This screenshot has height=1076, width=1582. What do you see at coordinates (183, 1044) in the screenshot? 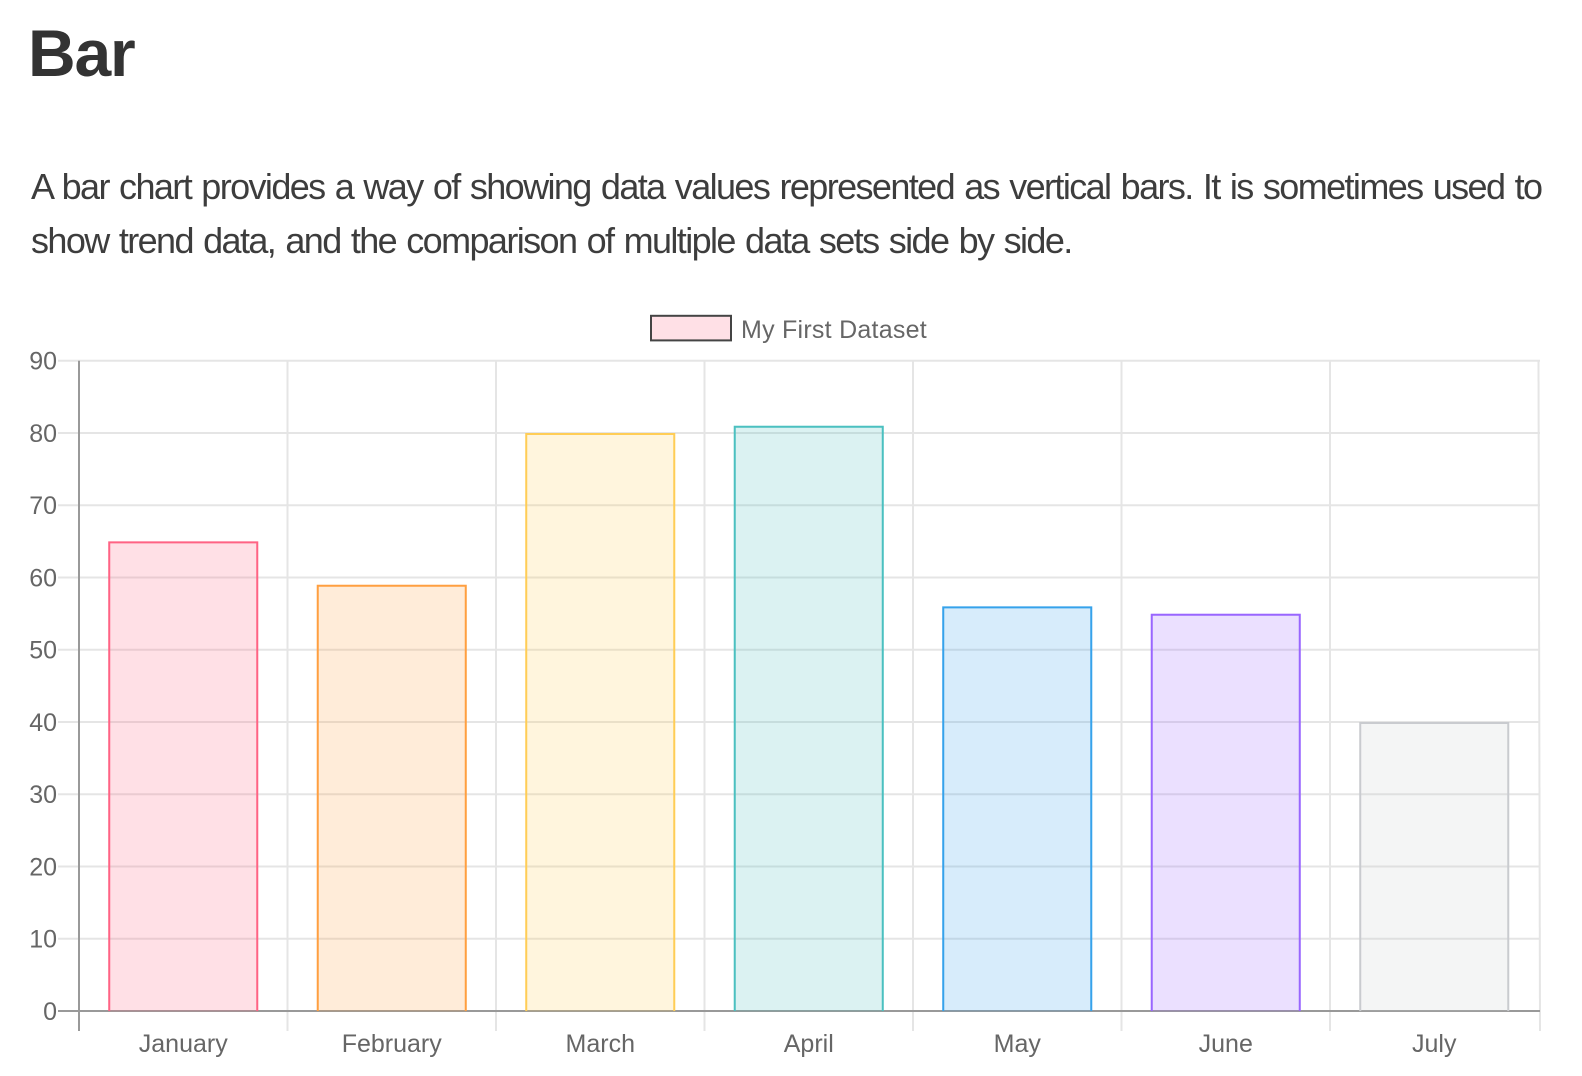
I see `svg-text: January` at bounding box center [183, 1044].